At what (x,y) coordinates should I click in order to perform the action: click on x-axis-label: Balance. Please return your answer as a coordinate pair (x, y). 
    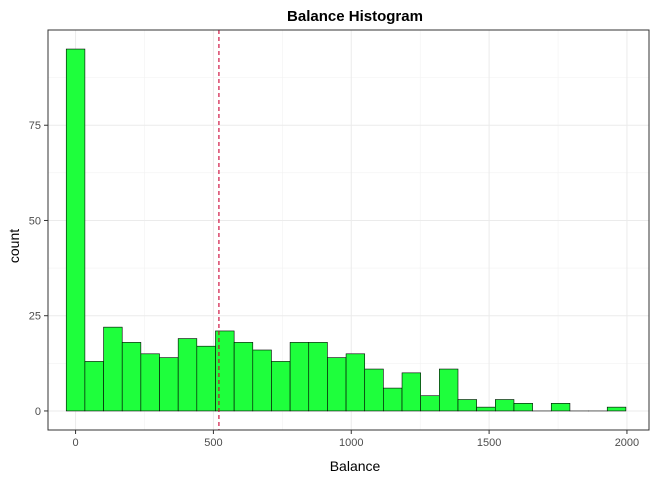
    Looking at the image, I should click on (355, 466).